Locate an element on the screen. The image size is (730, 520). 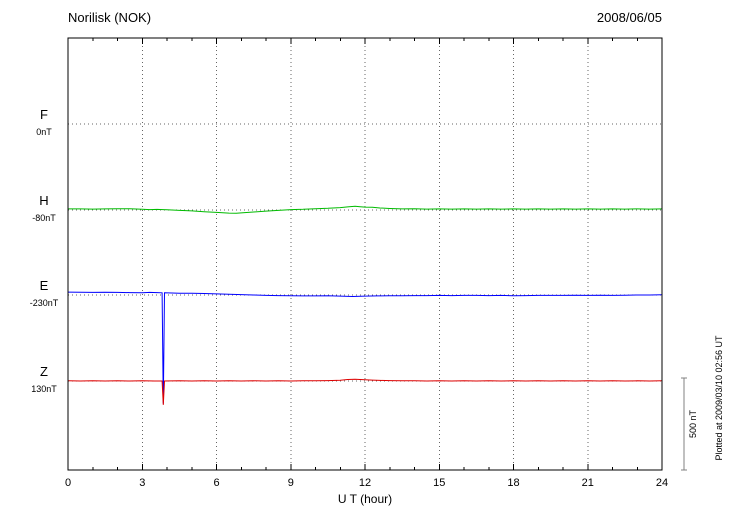
plot-date: 2008/06/05 is located at coordinates (629, 17).